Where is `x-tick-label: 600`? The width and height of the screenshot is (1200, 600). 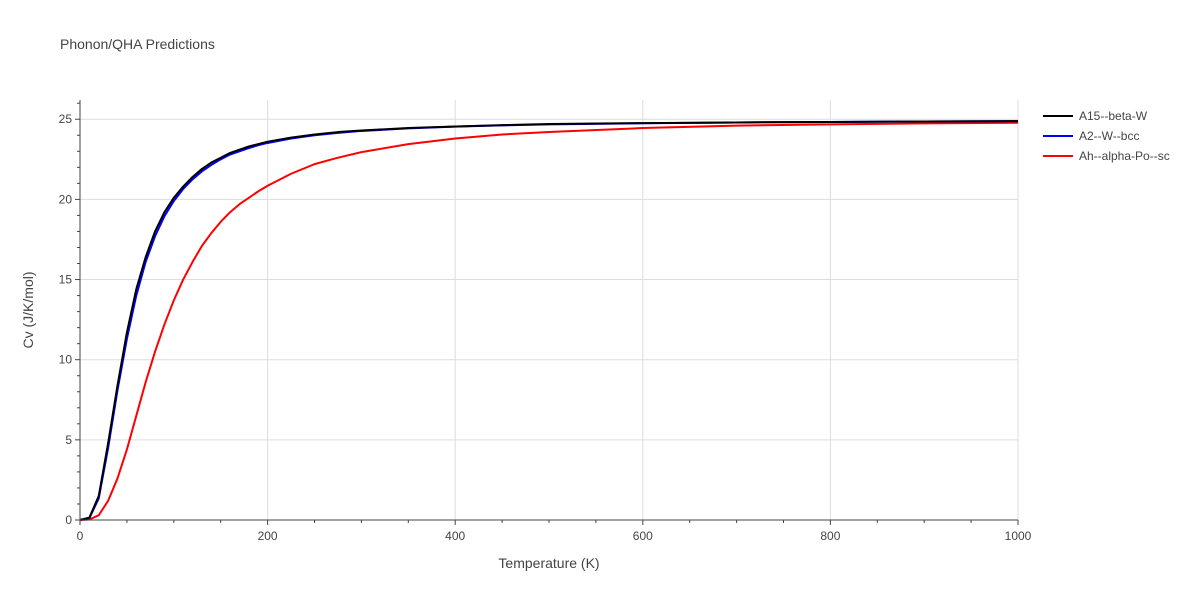 x-tick-label: 600 is located at coordinates (643, 536).